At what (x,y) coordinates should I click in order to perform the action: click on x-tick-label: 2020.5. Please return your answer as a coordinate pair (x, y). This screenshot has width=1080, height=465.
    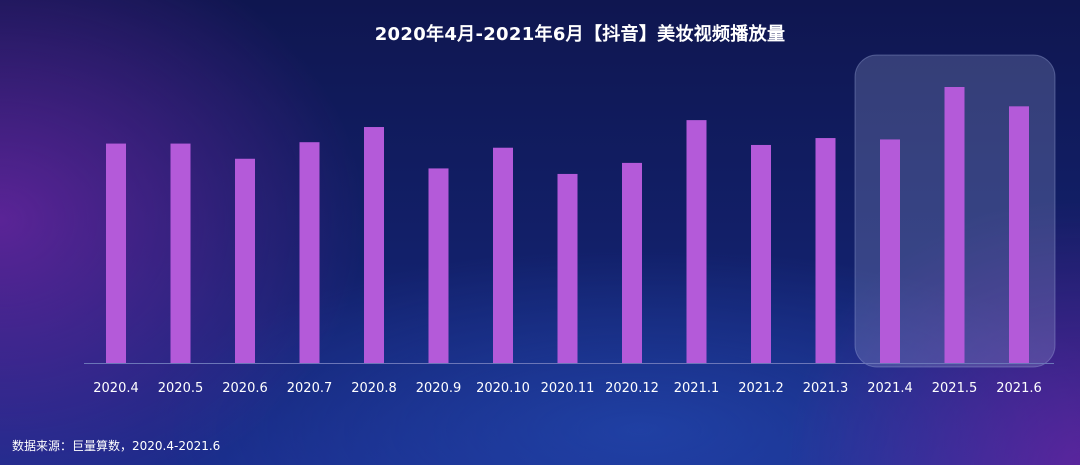
    Looking at the image, I should click on (181, 388).